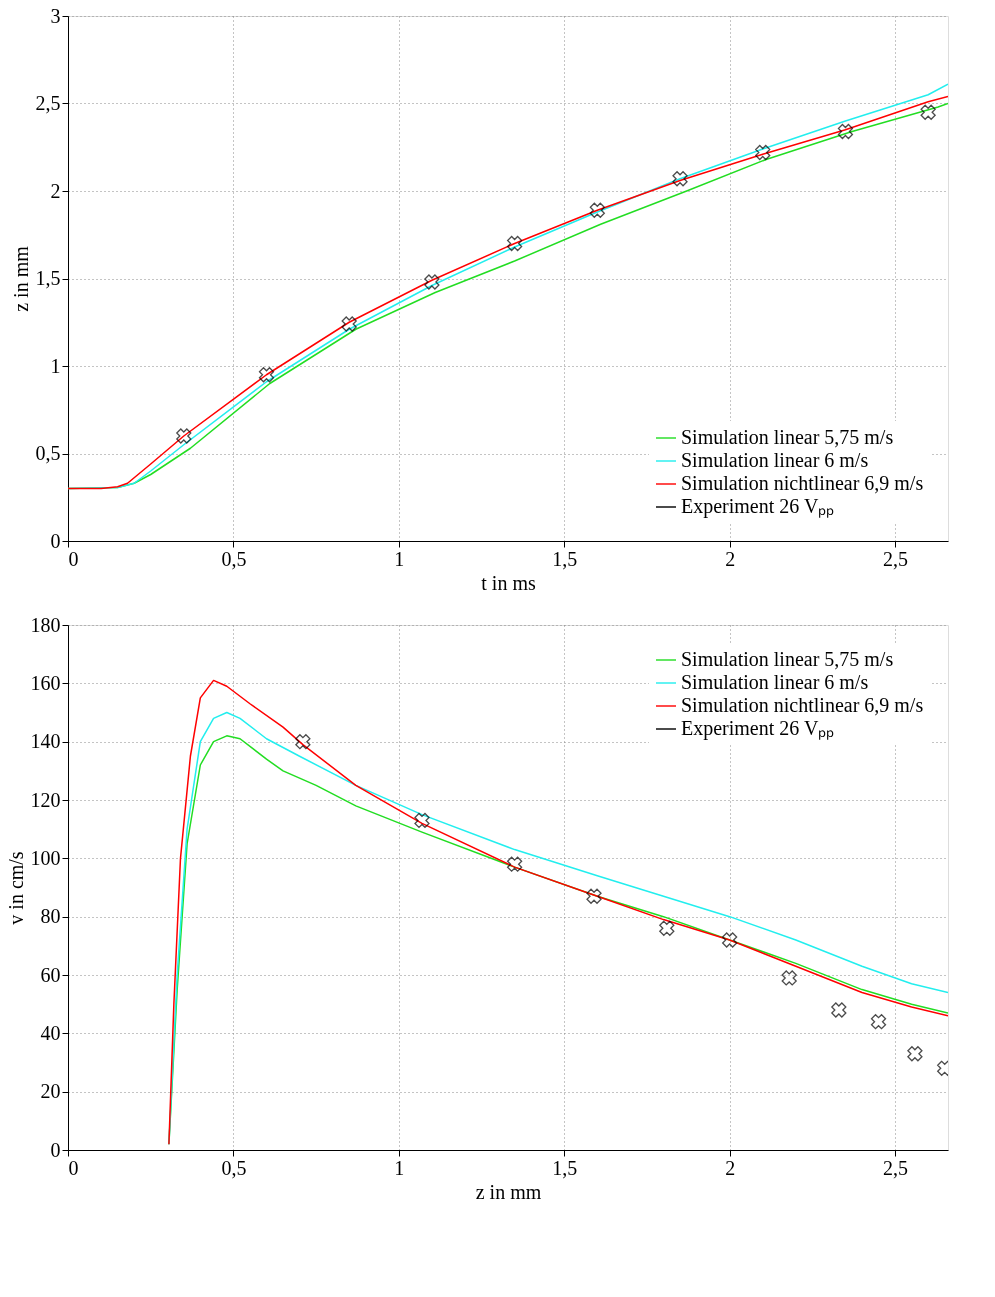 The width and height of the screenshot is (995, 1297). Describe the element at coordinates (15, 888) in the screenshot. I see `y-axis-title: v in cm/s` at that location.